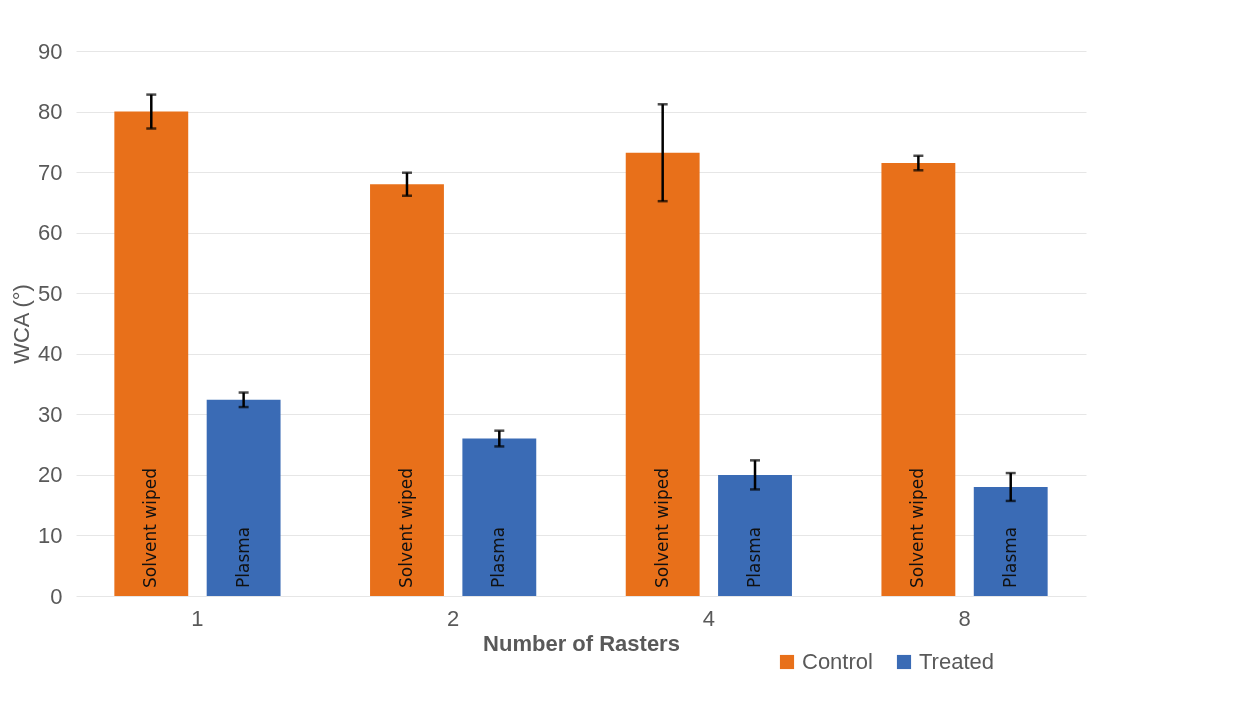  I want to click on x-tick-label: 1, so click(197, 618).